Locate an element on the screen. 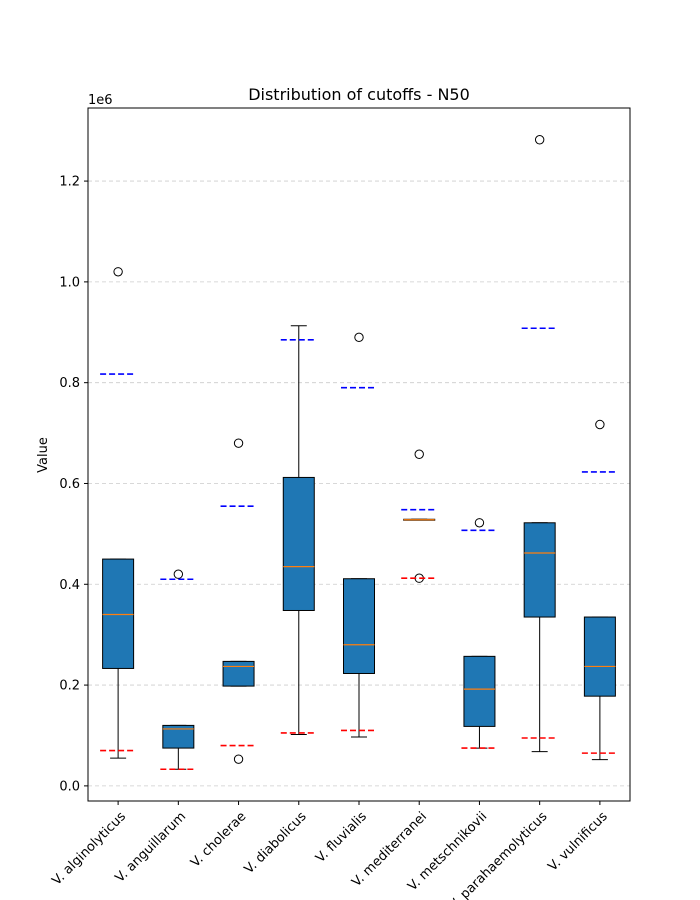 This screenshot has height=900, width=700. x-tick-label: V. cholerae is located at coordinates (218, 839).